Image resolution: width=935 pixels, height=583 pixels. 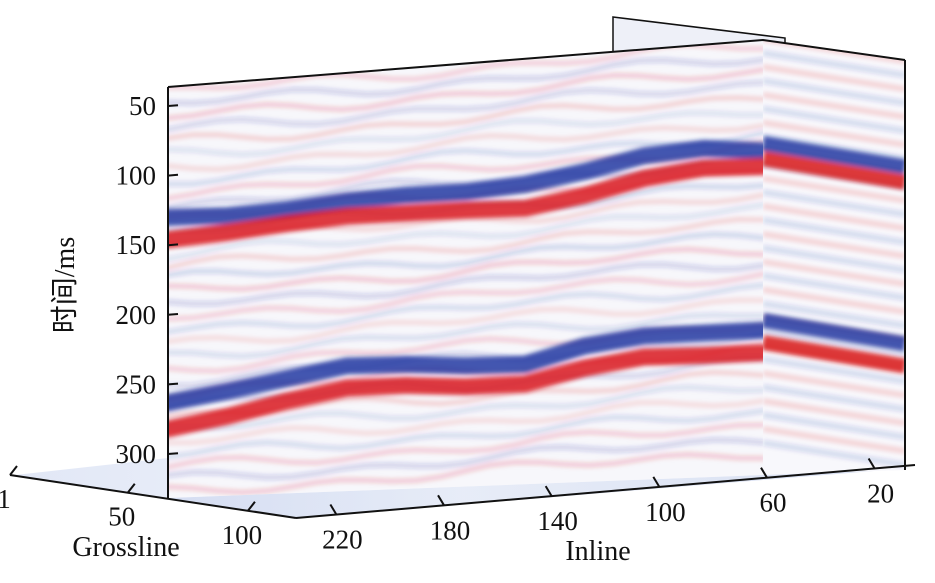 What do you see at coordinates (557, 521) in the screenshot?
I see `inline-tick-label: 140` at bounding box center [557, 521].